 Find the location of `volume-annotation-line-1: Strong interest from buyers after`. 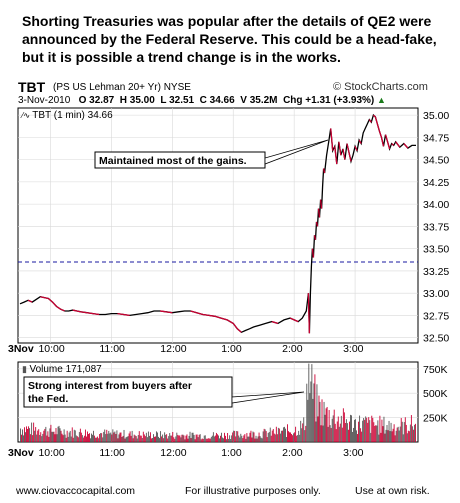

volume-annotation-line-1: Strong interest from buyers after is located at coordinates (110, 386).